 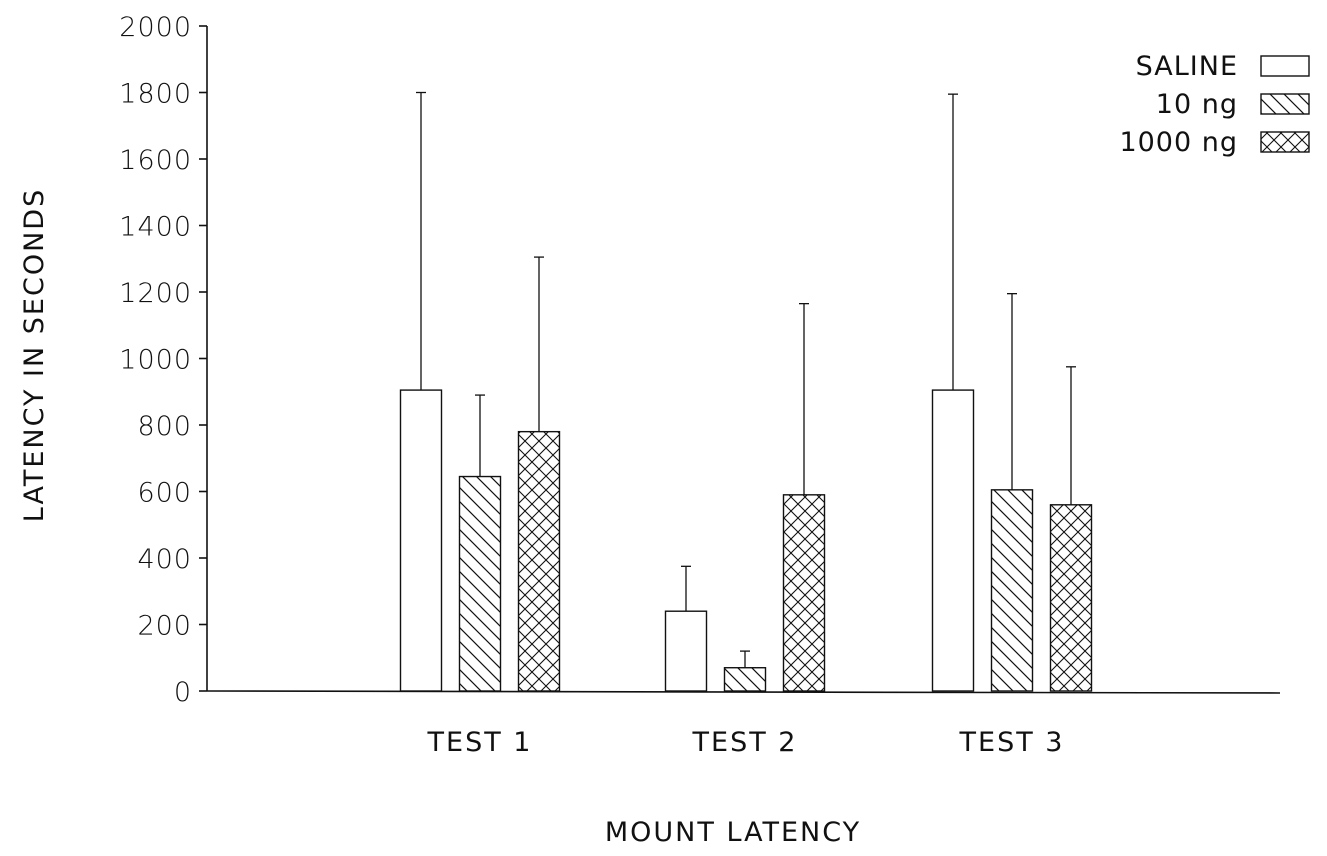 I want to click on legend-label: 10 ng, so click(x=1197, y=104).